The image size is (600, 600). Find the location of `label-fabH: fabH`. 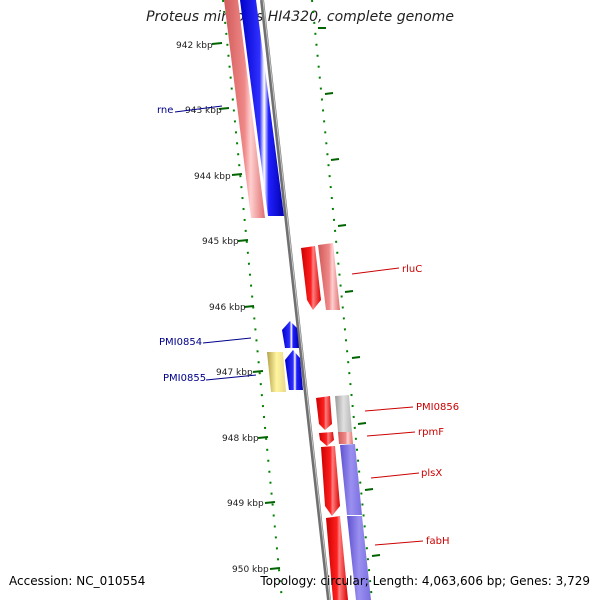

label-fabH: fabH is located at coordinates (438, 541).